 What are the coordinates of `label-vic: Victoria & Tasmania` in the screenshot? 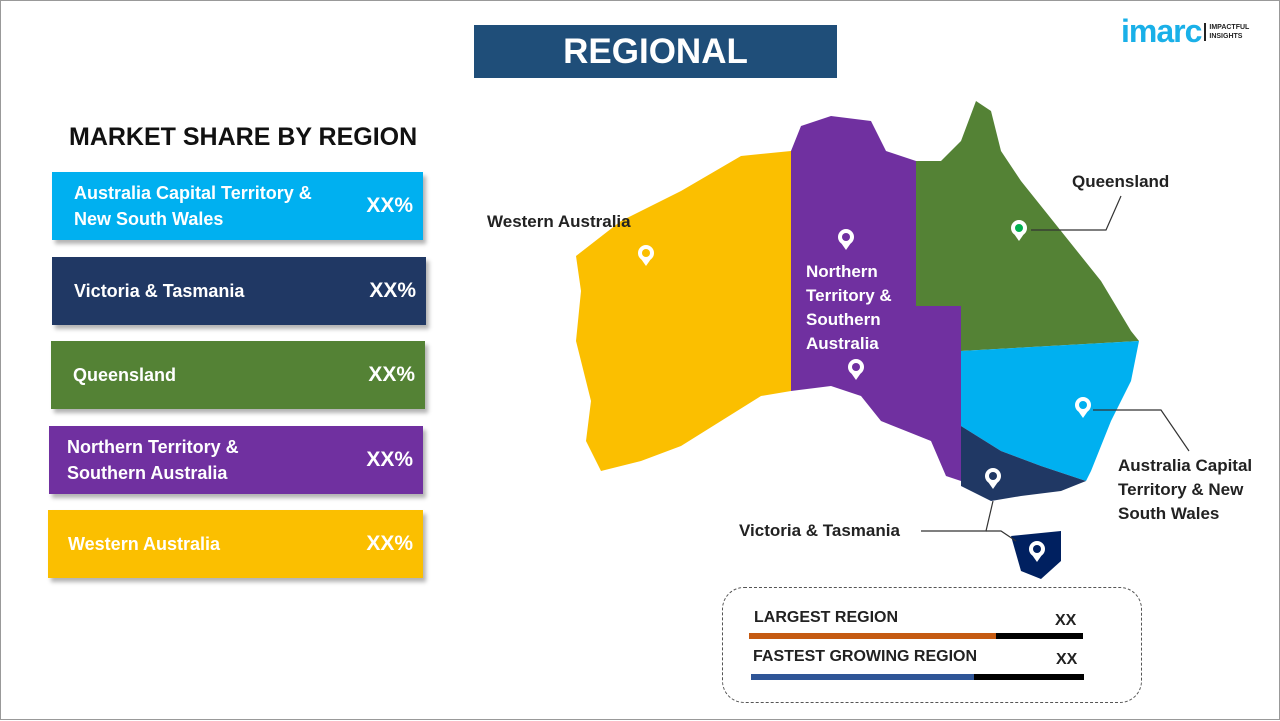 It's located at (819, 530).